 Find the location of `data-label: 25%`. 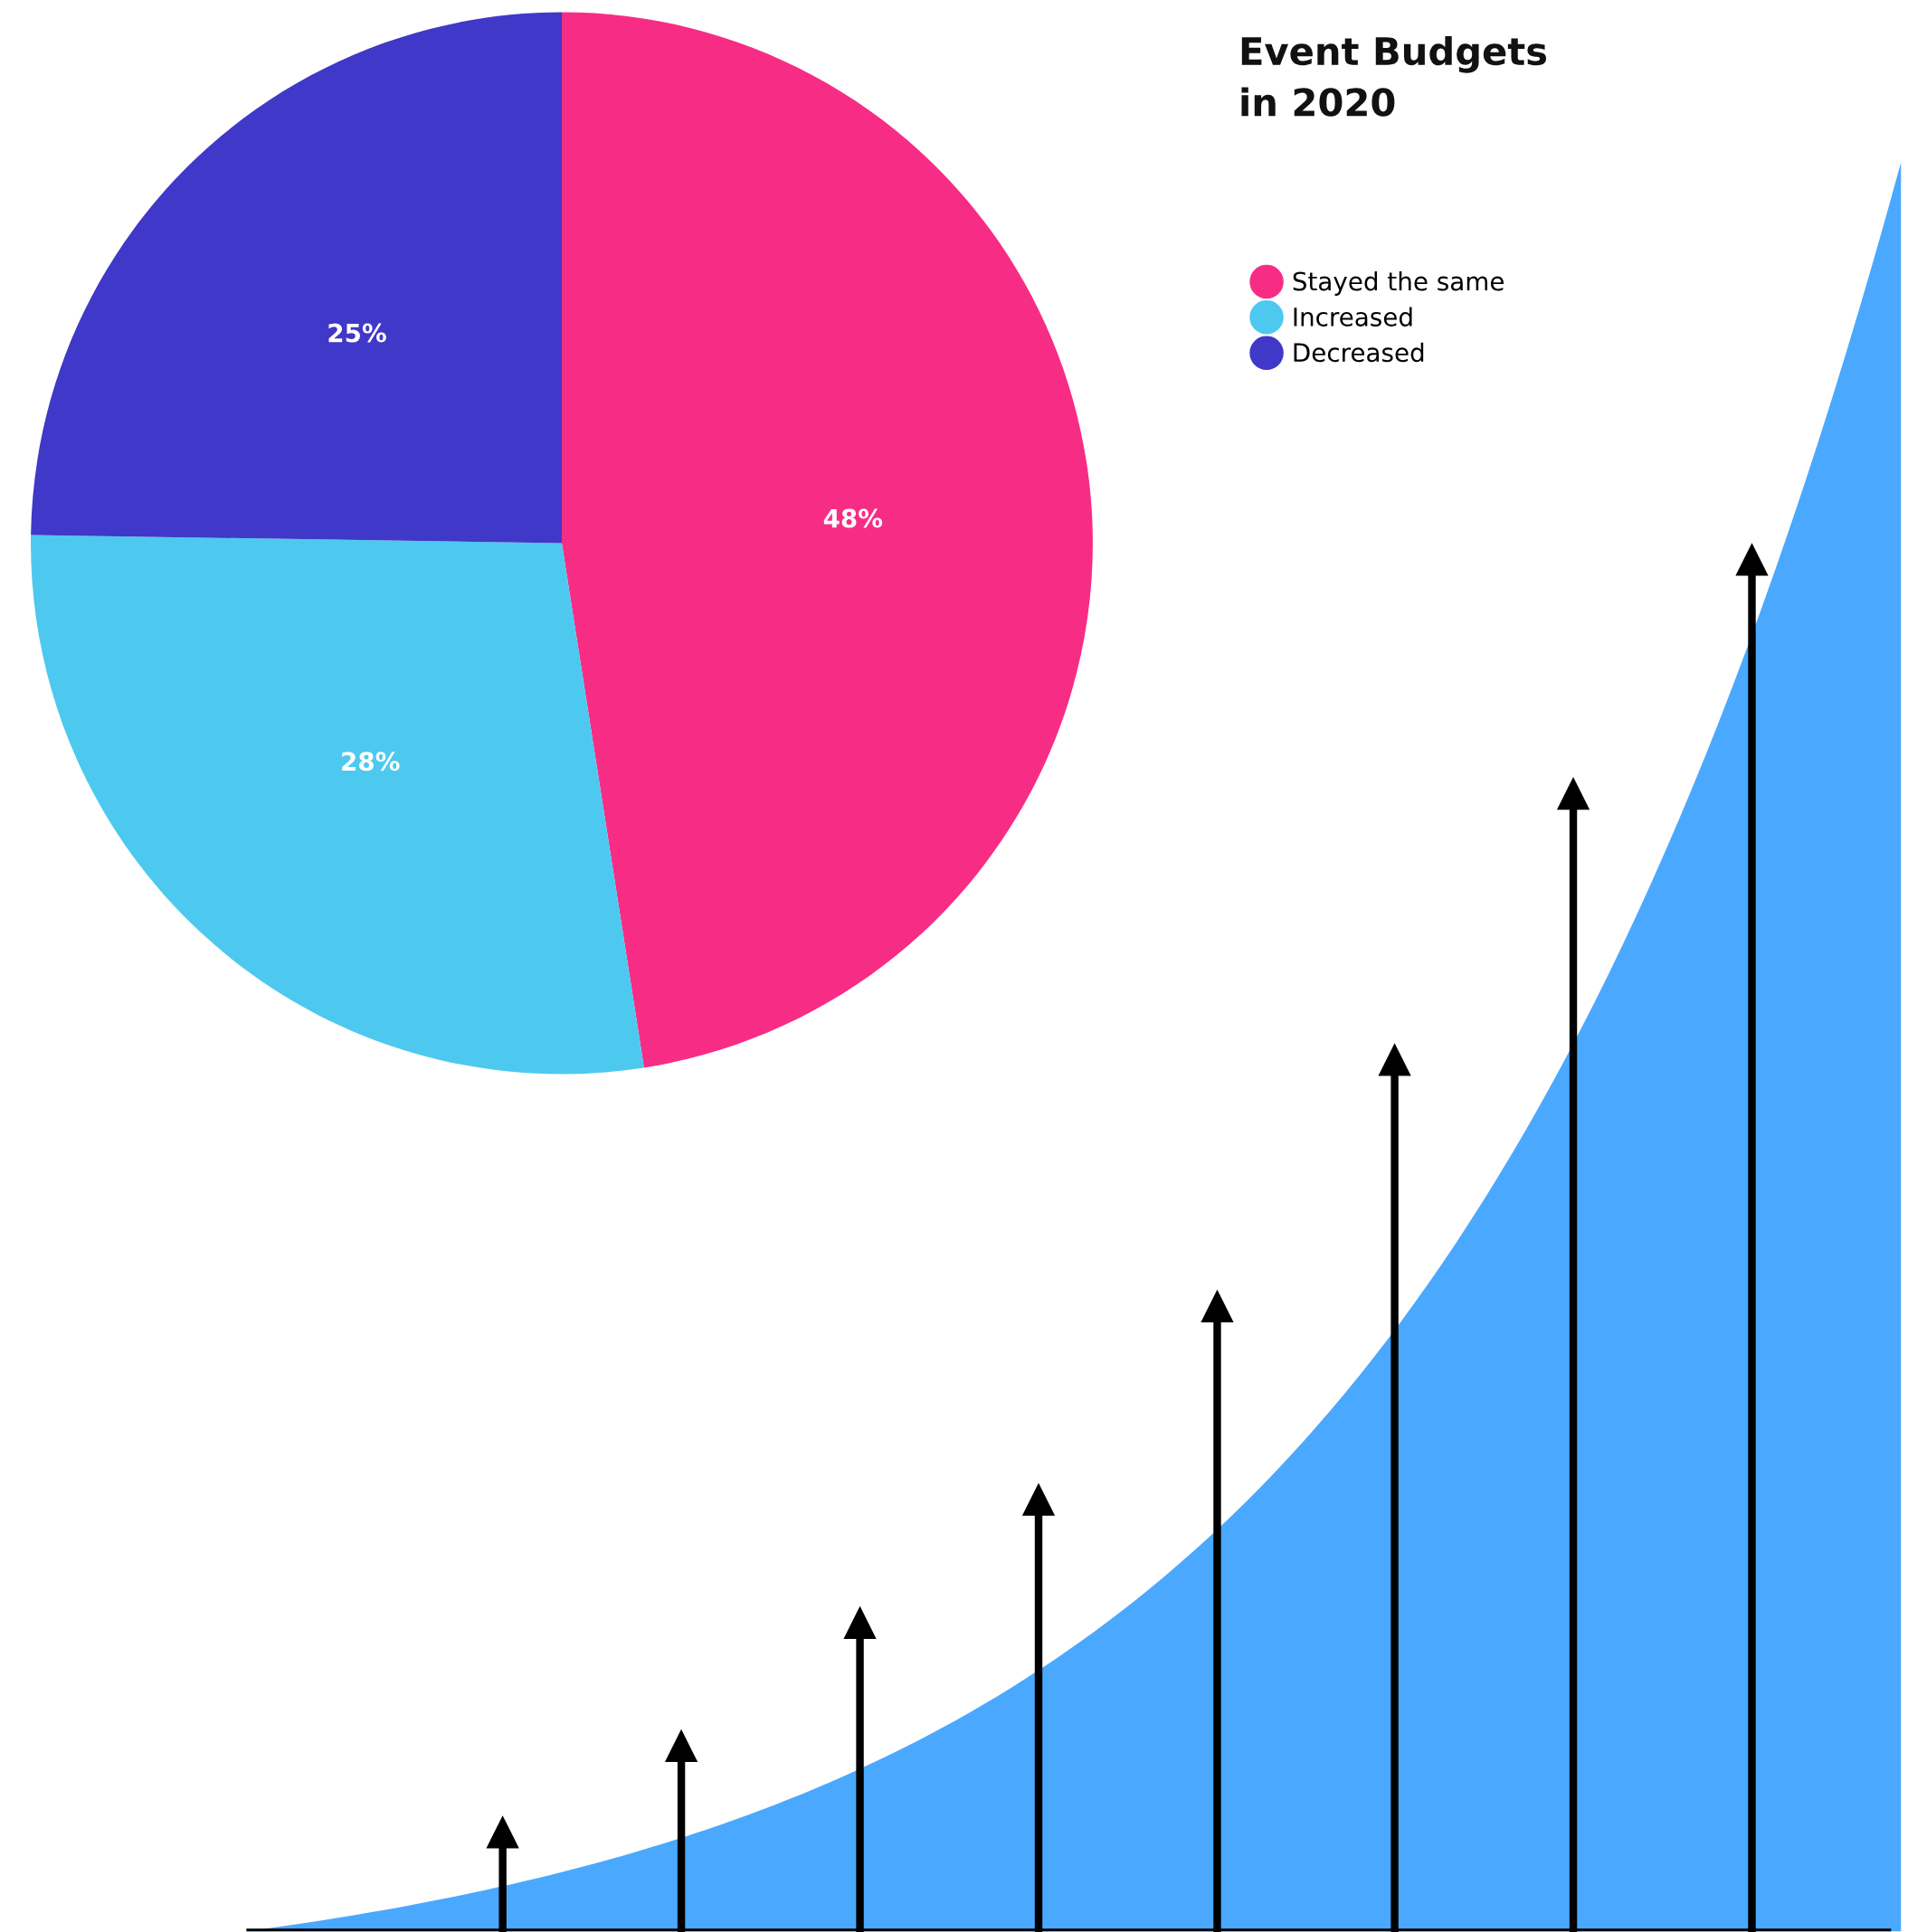

data-label: 25% is located at coordinates (357, 333).